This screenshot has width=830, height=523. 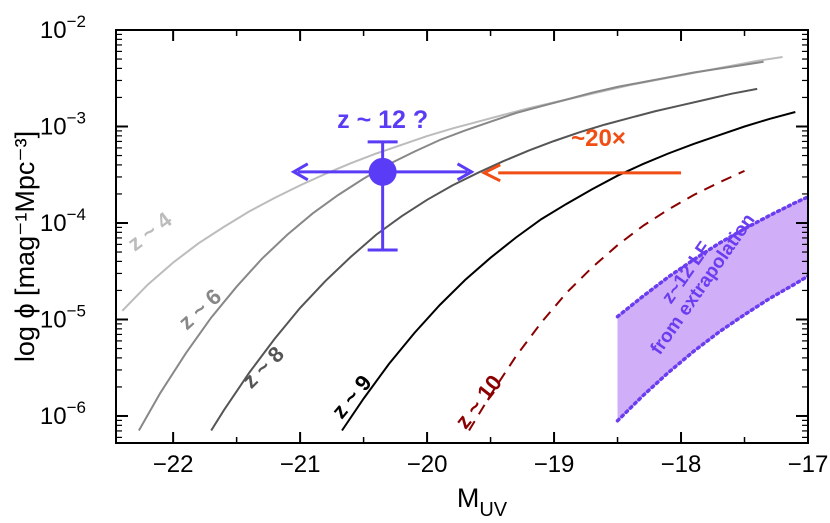 What do you see at coordinates (478, 401) in the screenshot?
I see `curve-label-z10: z ~ 10` at bounding box center [478, 401].